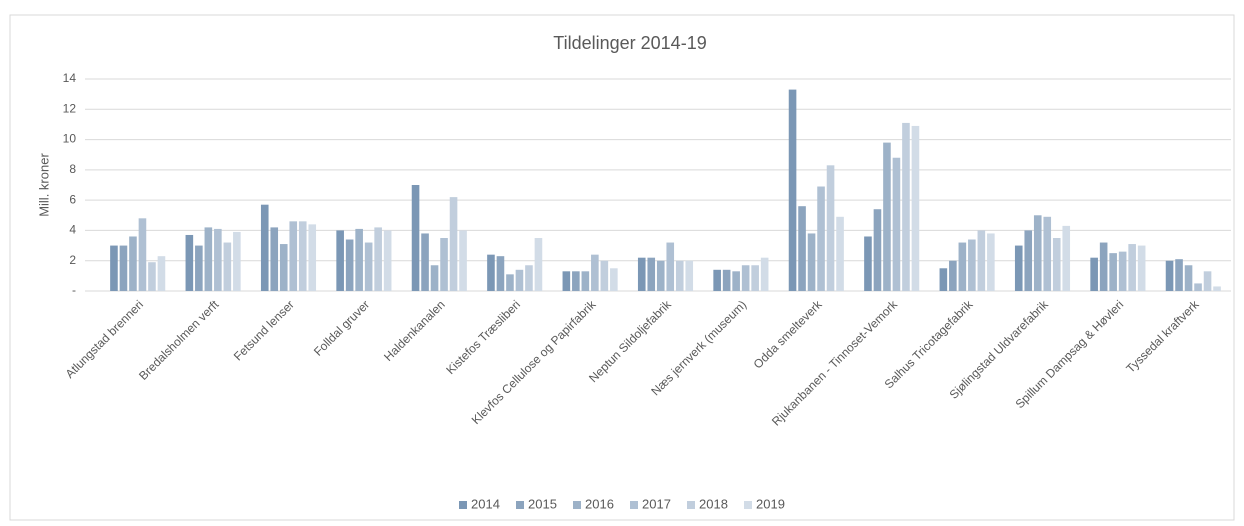 This screenshot has width=1244, height=526. What do you see at coordinates (485, 503) in the screenshot?
I see `legend-label: 2014` at bounding box center [485, 503].